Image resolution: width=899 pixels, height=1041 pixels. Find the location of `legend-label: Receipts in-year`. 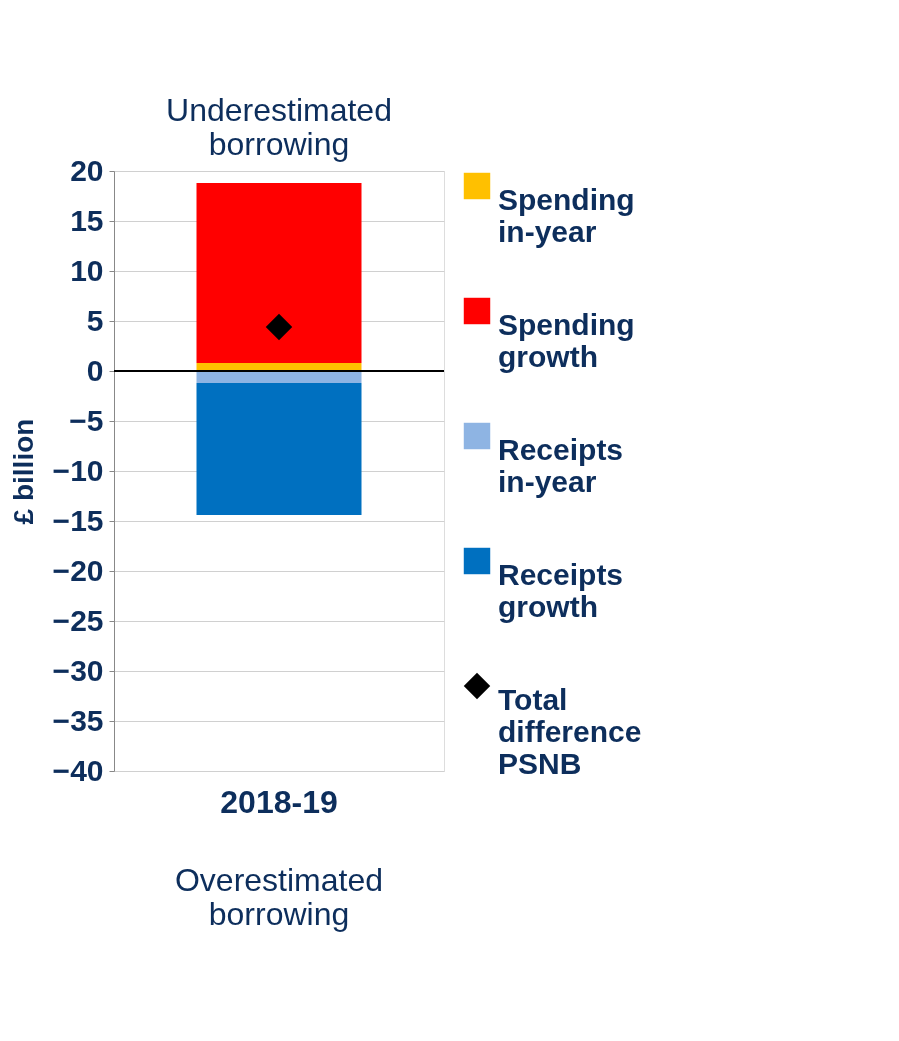

legend-label: Receipts in-year is located at coordinates (561, 465).